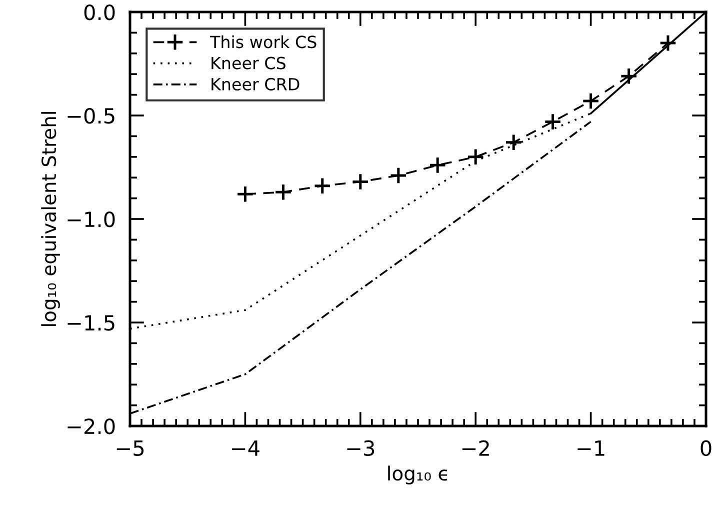  Describe the element at coordinates (256, 84) in the screenshot. I see `legend-label: Kneer CRD` at that location.